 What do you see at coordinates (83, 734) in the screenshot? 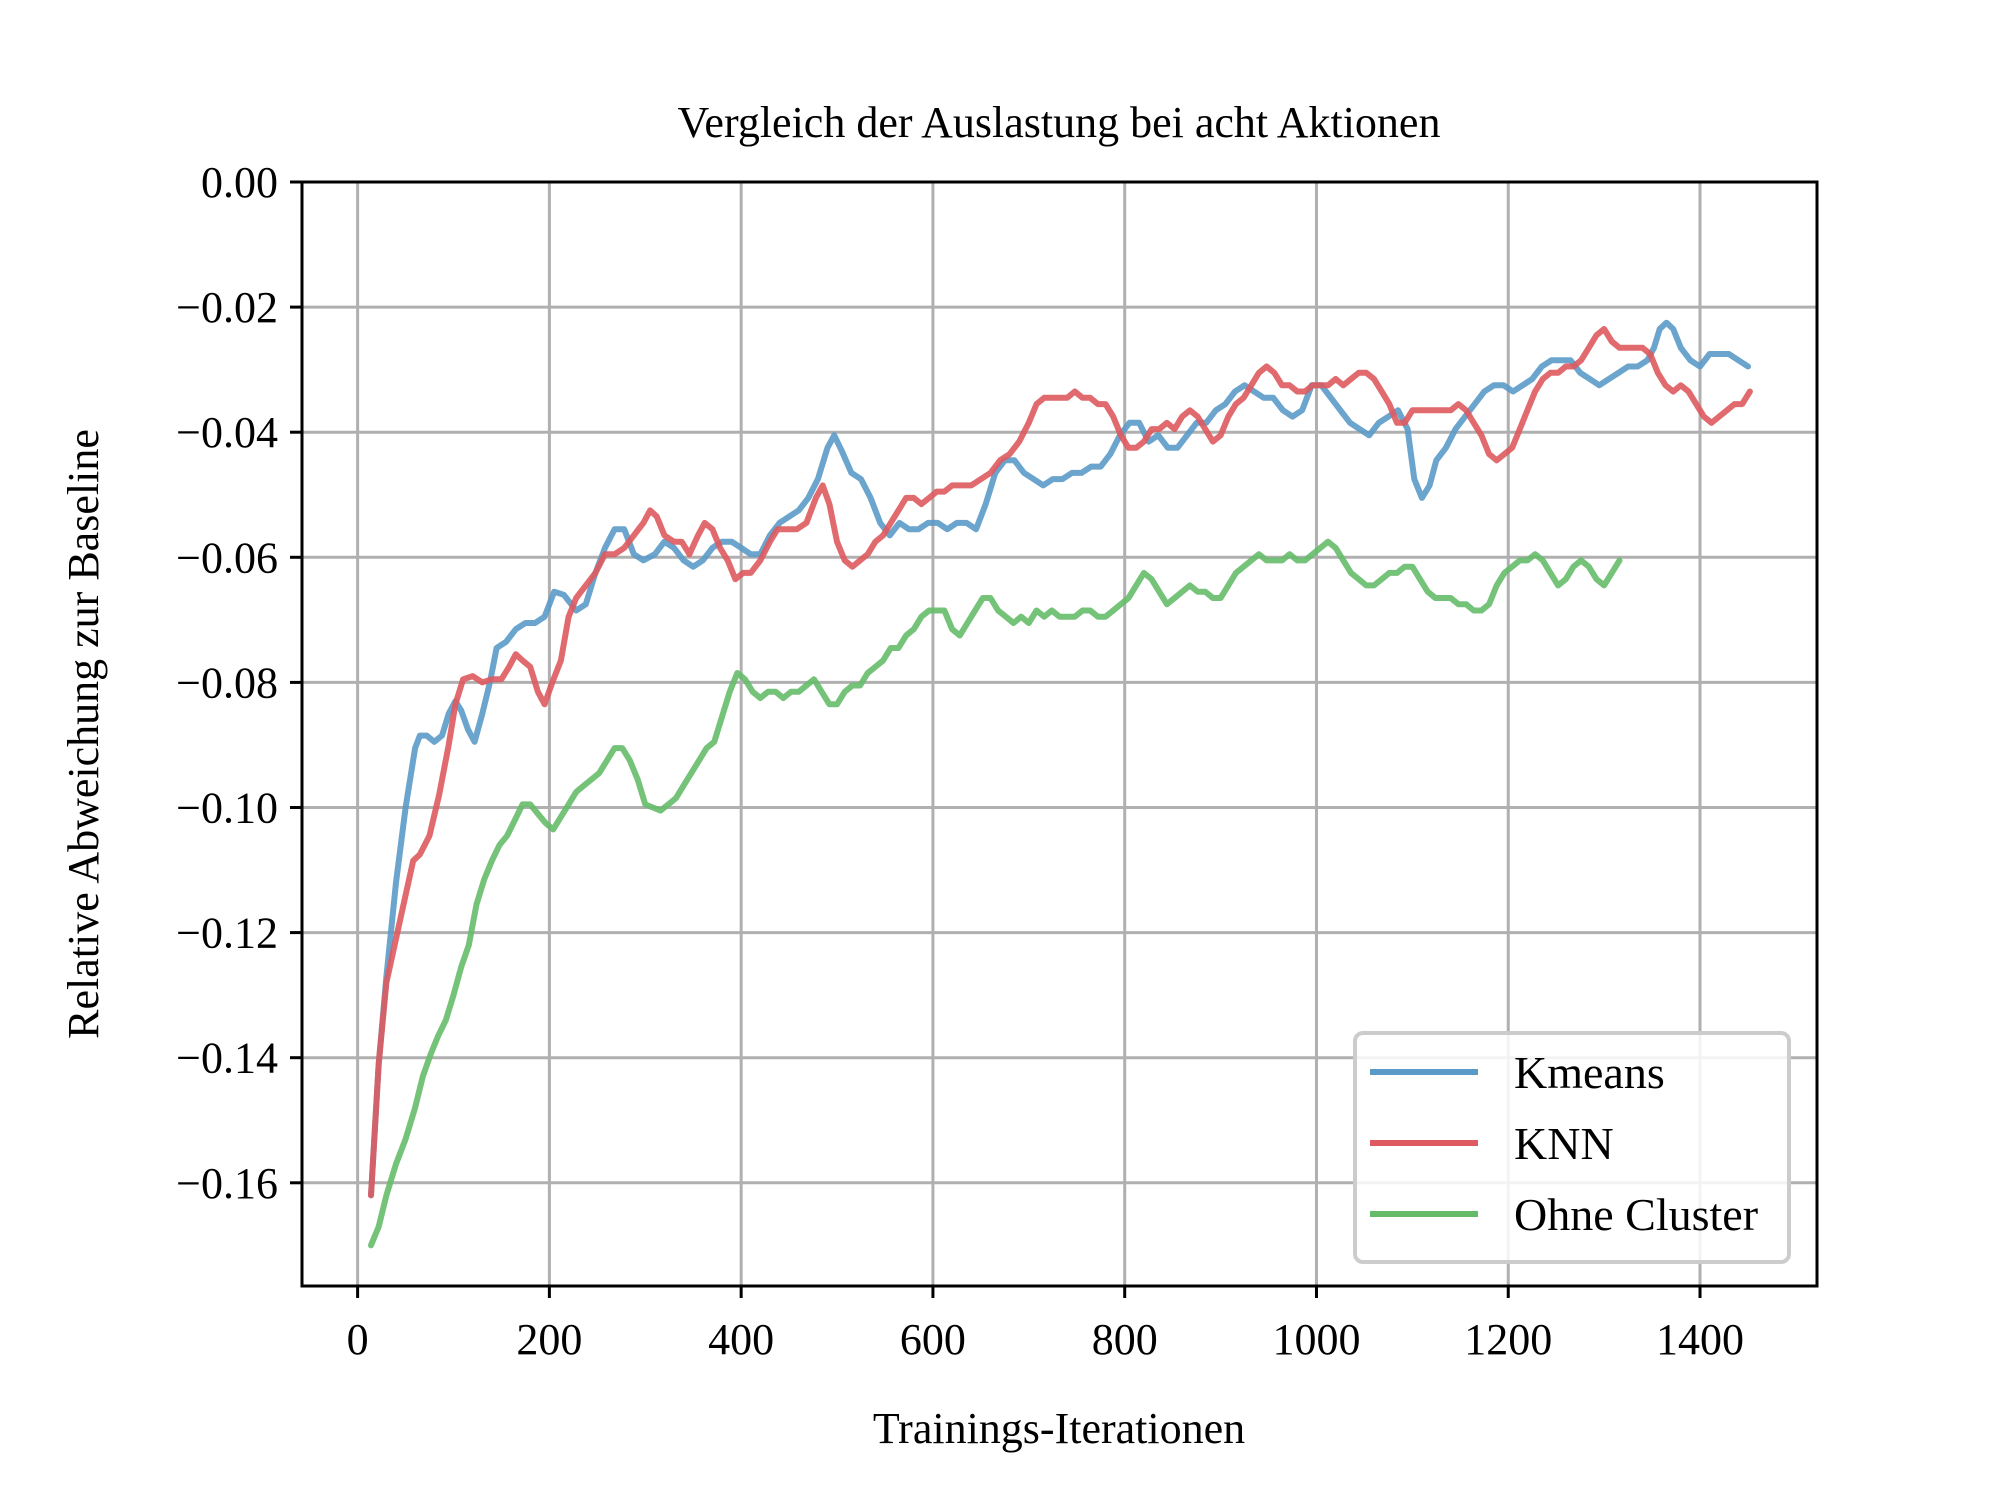
I see `y-axis-label: Relative Abweichung zur Baseline` at bounding box center [83, 734].